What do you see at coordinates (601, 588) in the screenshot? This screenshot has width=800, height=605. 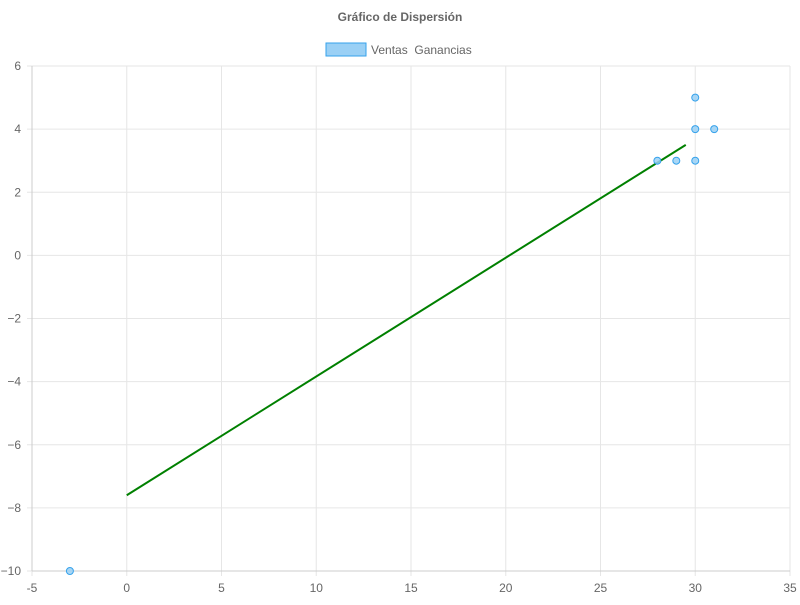 I see `x-tick-label: 25` at bounding box center [601, 588].